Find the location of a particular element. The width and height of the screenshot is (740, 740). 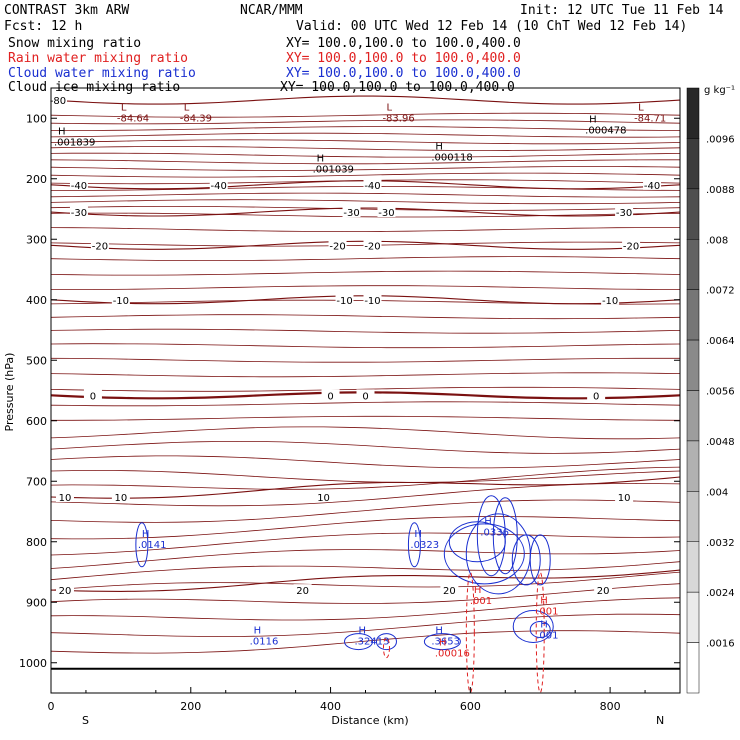

init-time: Init: 12 UTC Tue 11 Feb 14 is located at coordinates (622, 10).